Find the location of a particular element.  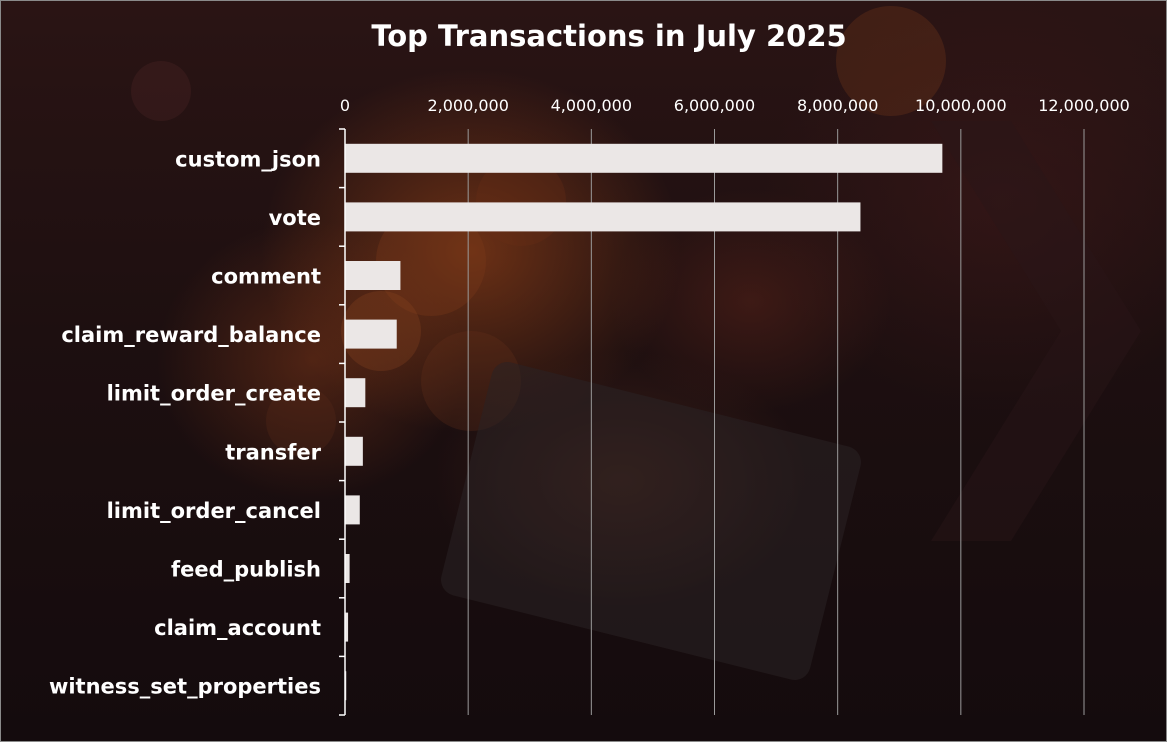

x-tick-label: 0 is located at coordinates (345, 105).